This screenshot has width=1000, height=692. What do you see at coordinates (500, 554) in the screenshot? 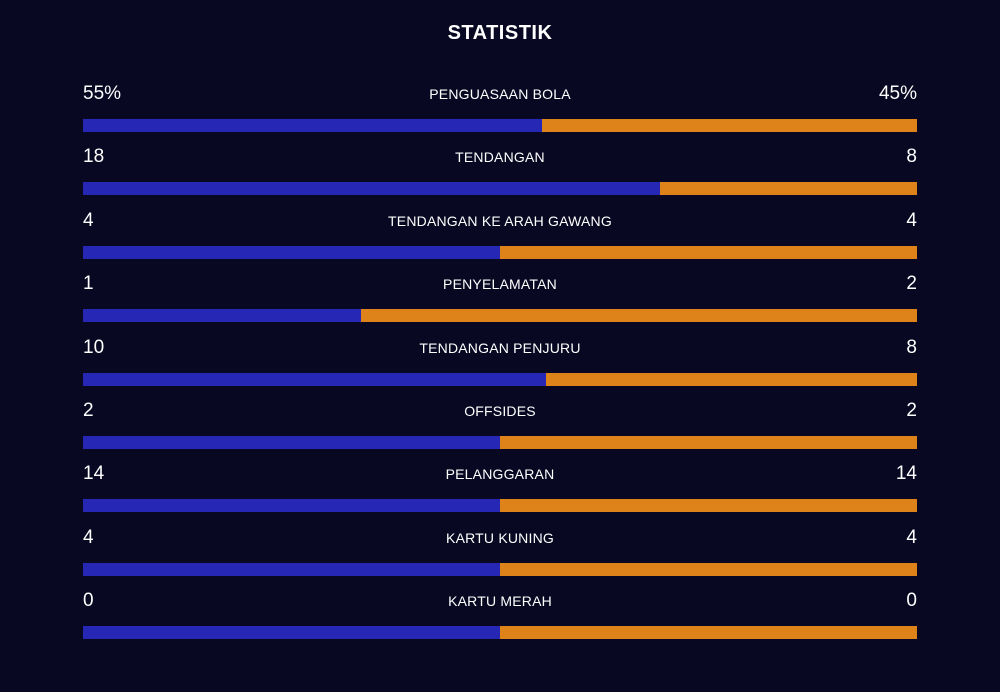
I see `stat-row: 4 KARTU KUNING 4` at bounding box center [500, 554].